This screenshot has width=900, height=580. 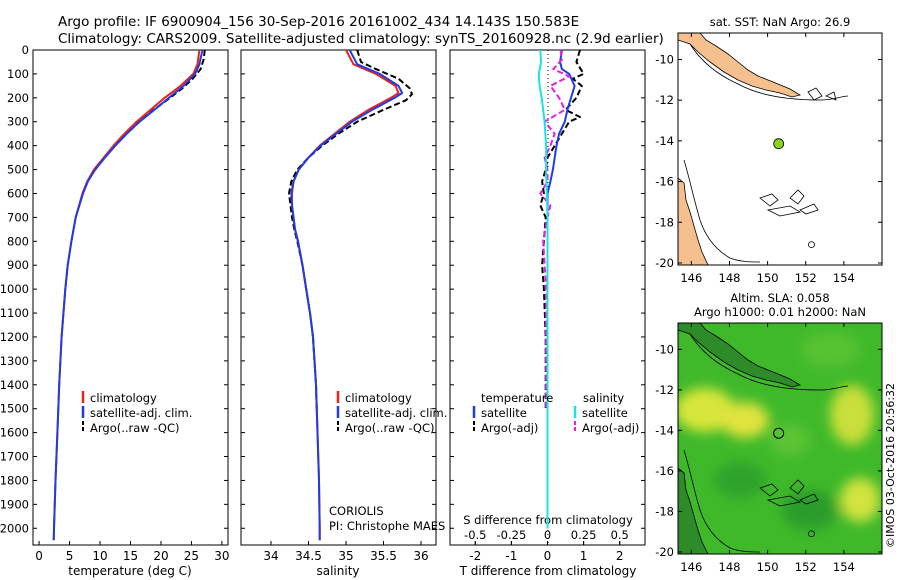 I want to click on sst-map-x-axis: 146 148 150 152 154, so click(x=767, y=159).